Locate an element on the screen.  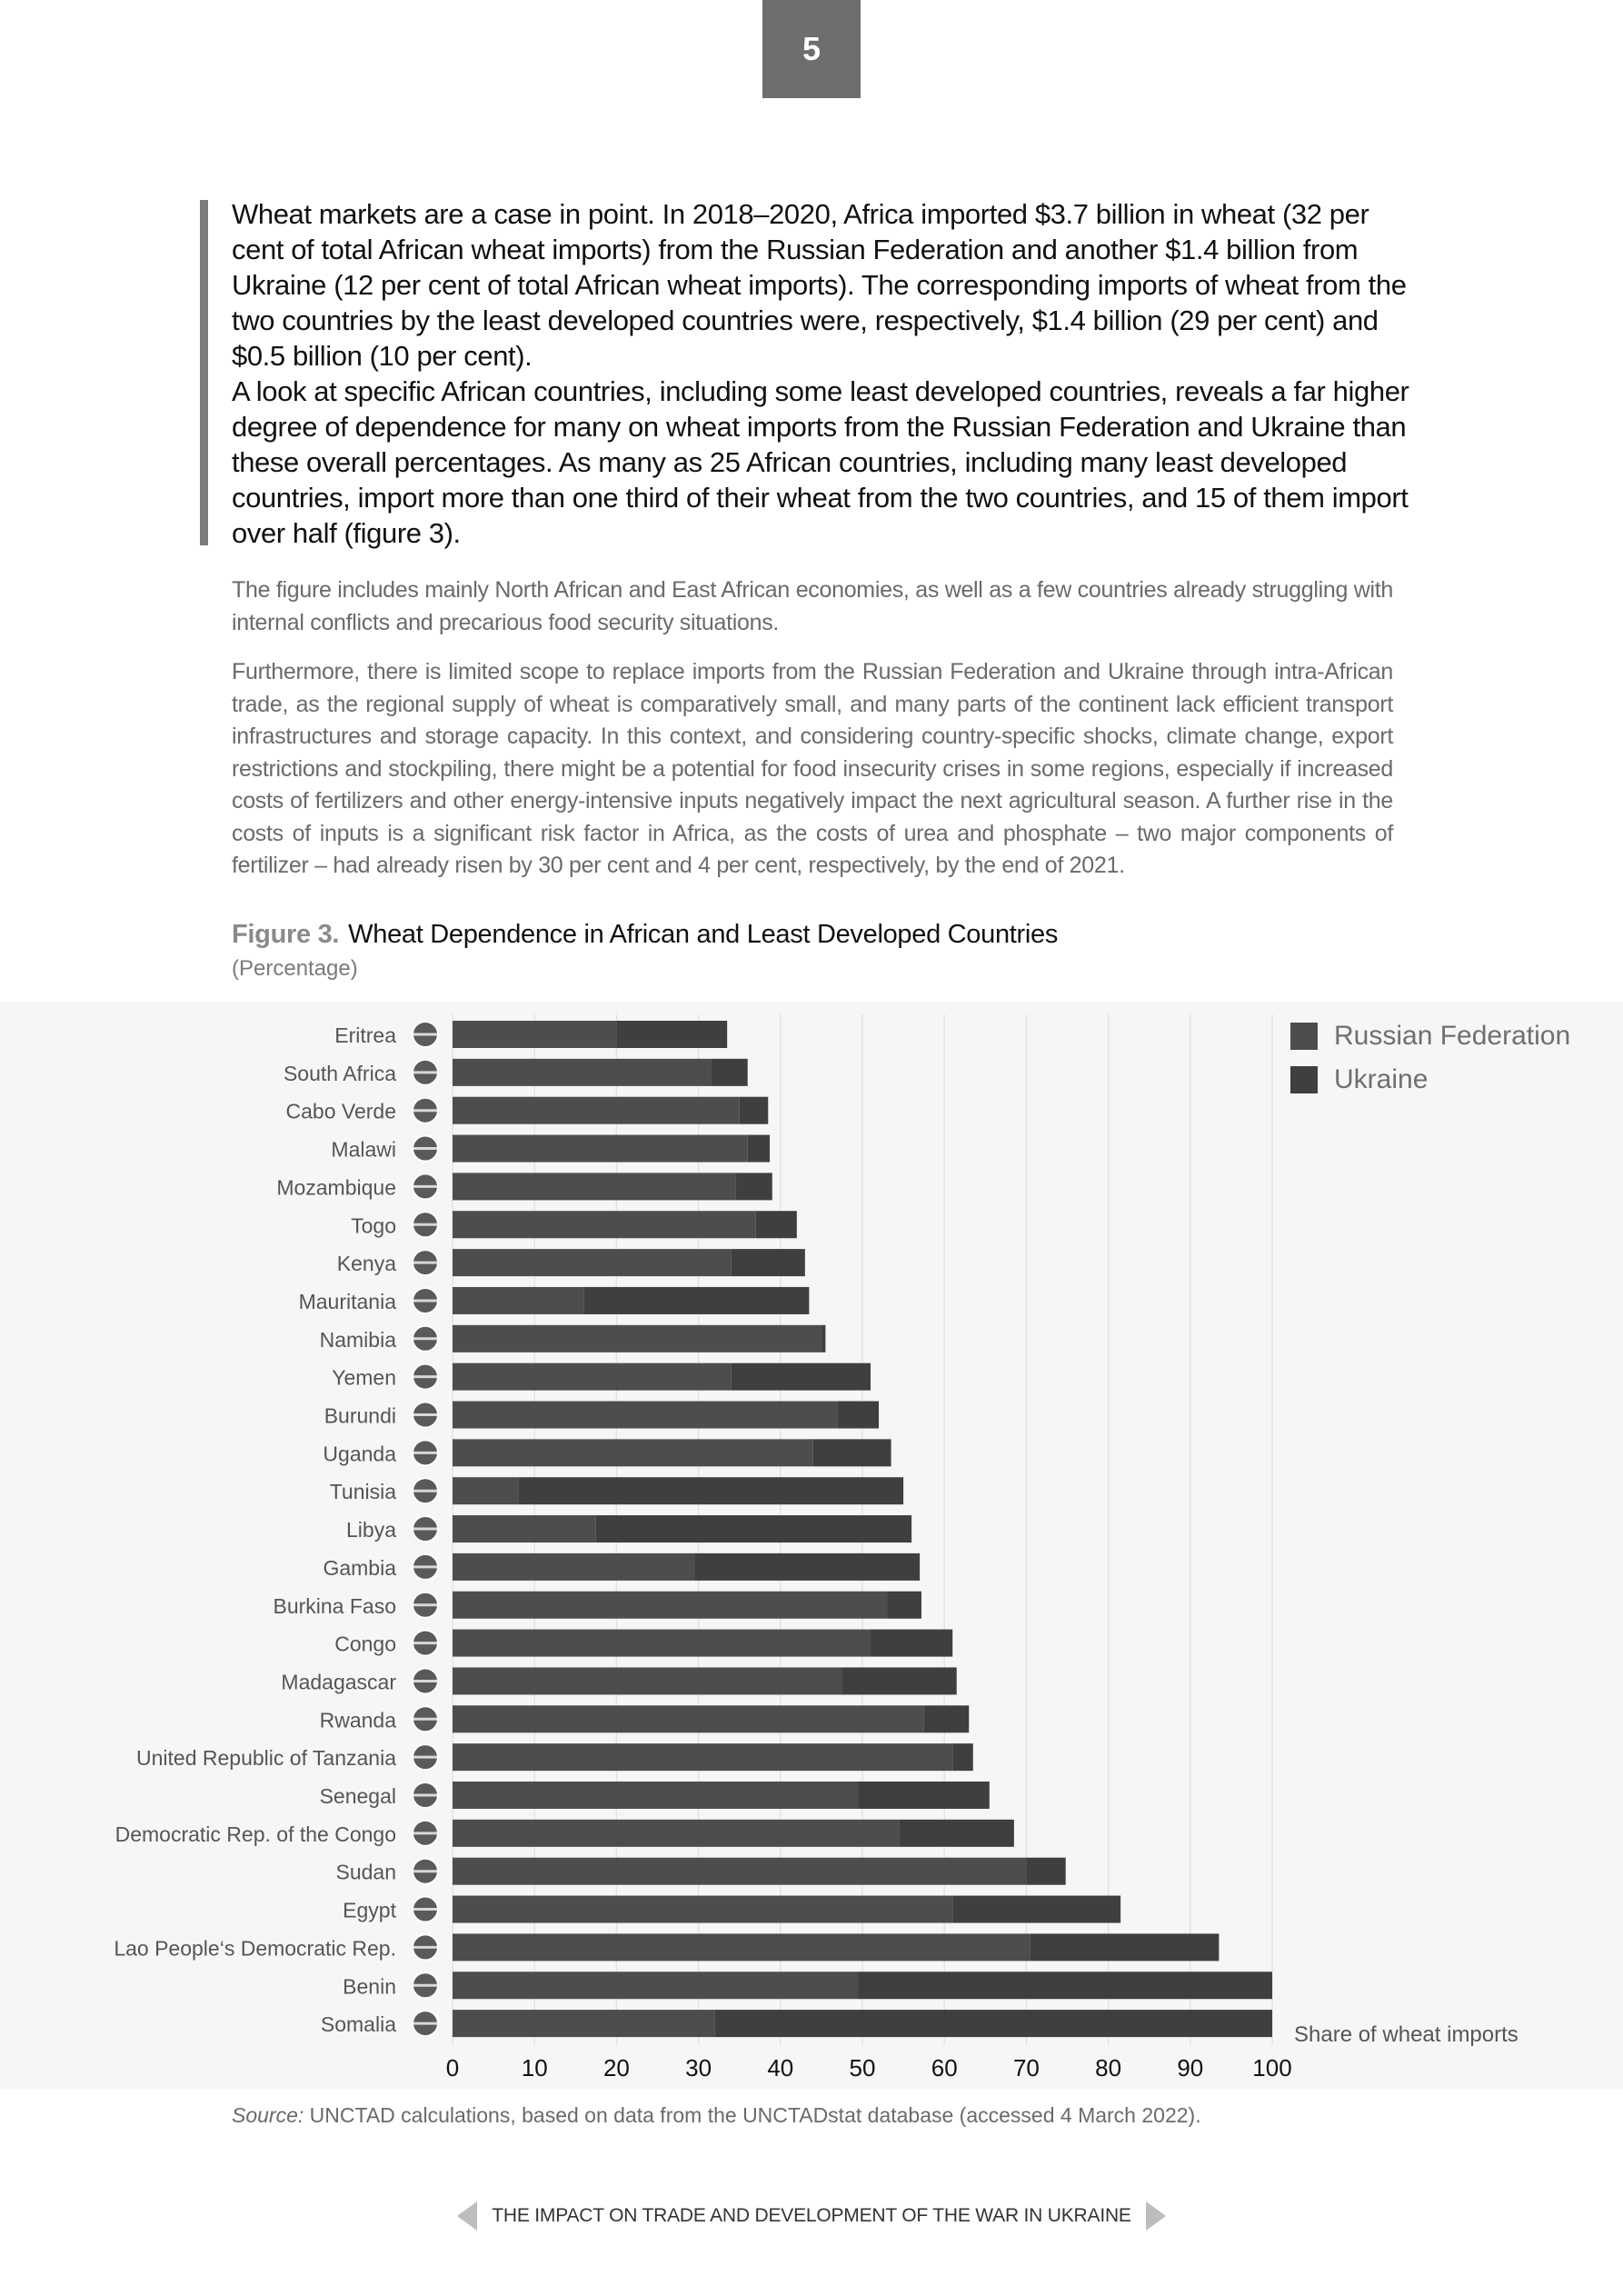
legend-label-ukraine: Ukraine is located at coordinates (1382, 1079).